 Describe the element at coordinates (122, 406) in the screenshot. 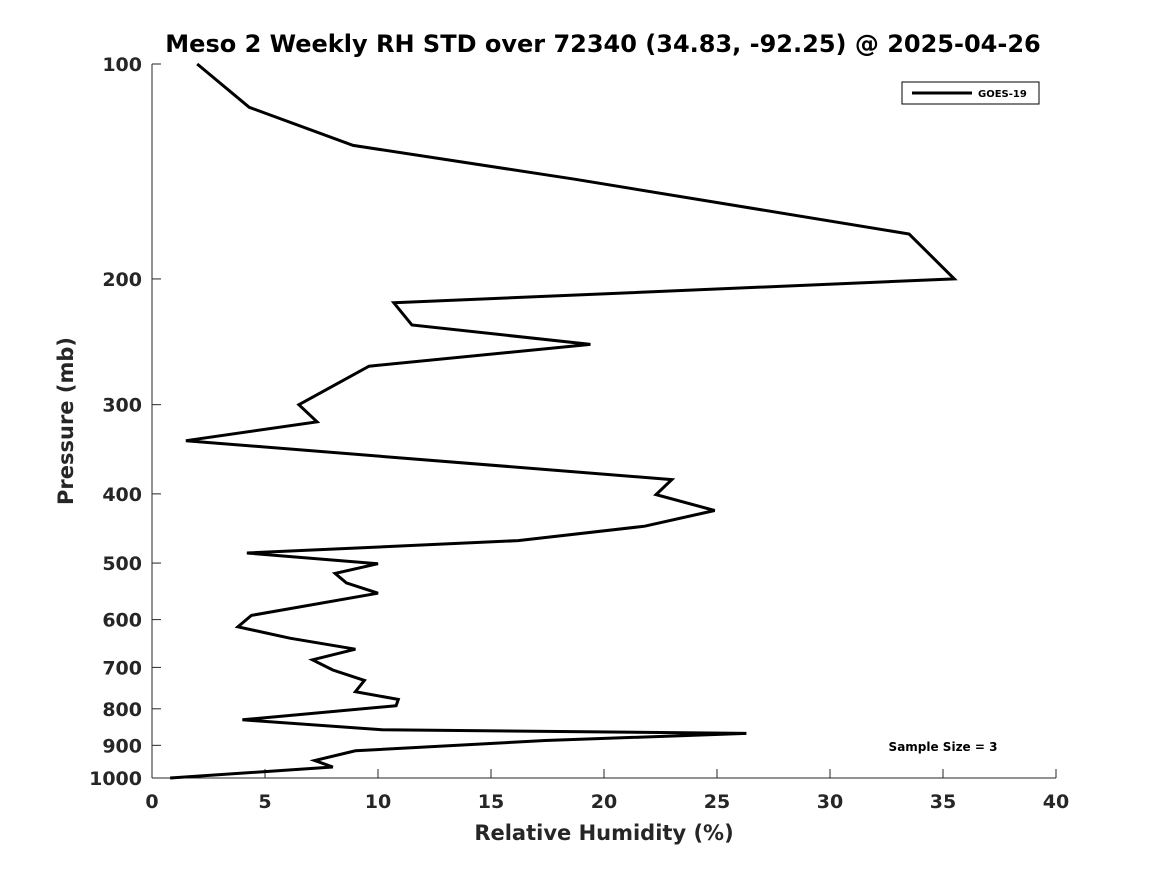

I see `y-tick-label: 300` at that location.